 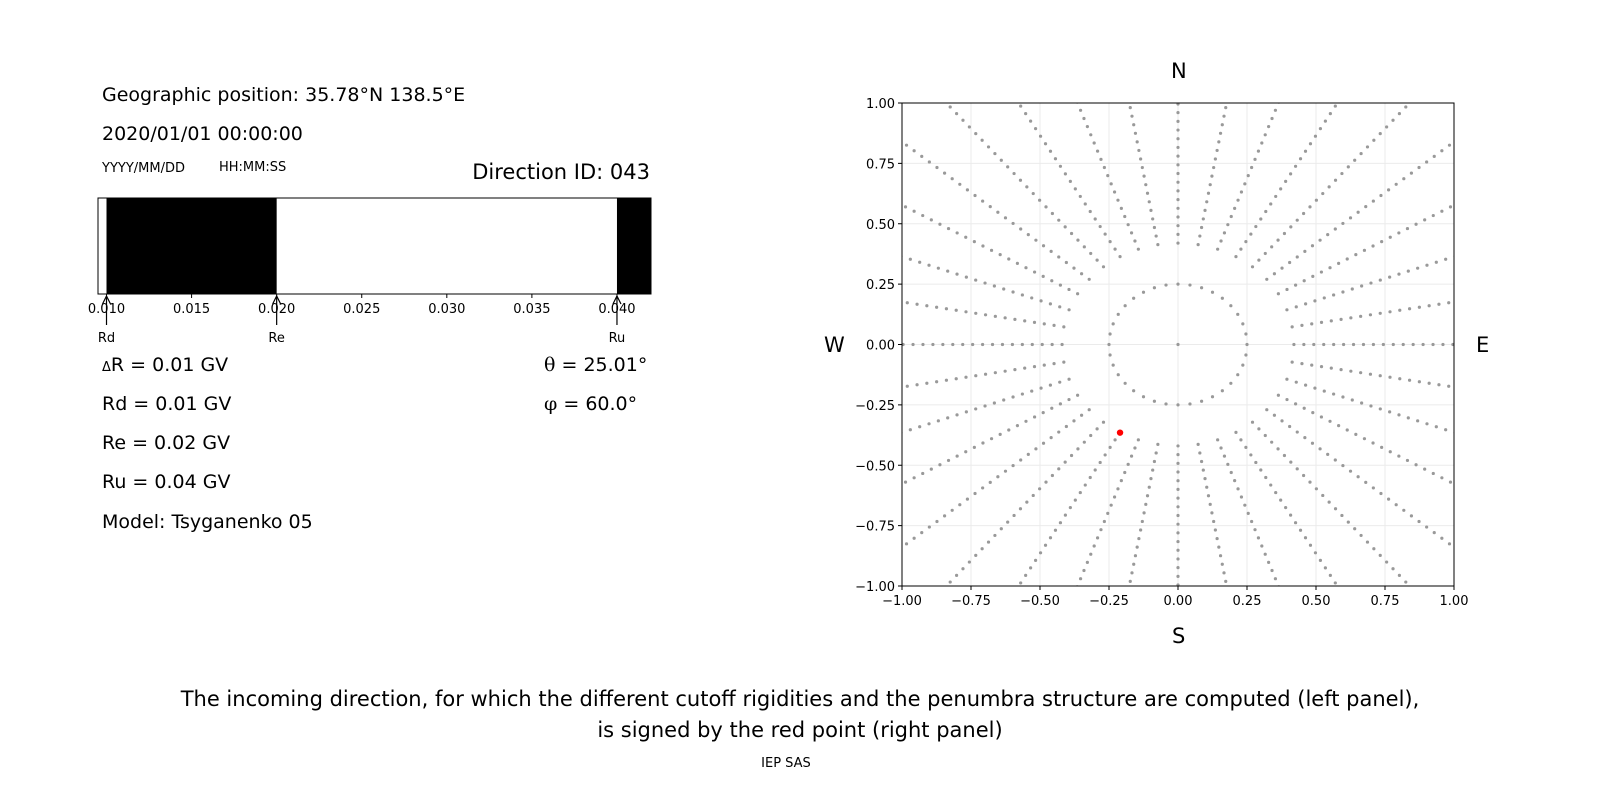 I want to click on delta-symbol: Δ, so click(x=106, y=367).